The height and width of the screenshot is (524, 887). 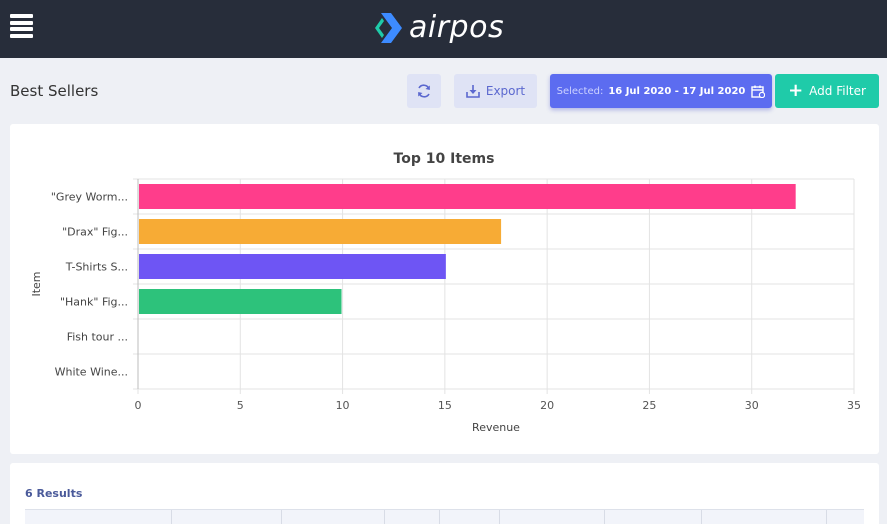 I want to click on y-axis-label: Item, so click(x=36, y=283).